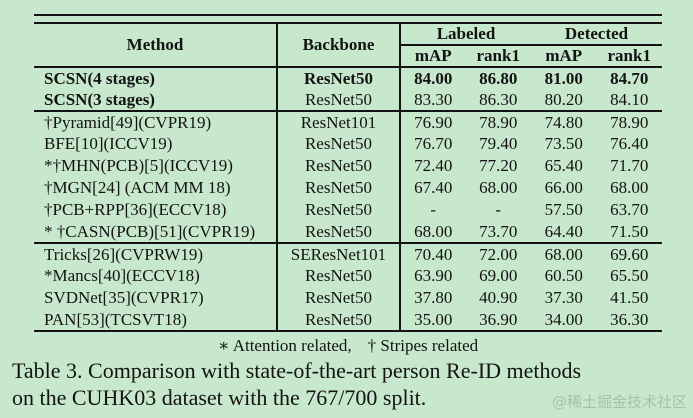  Describe the element at coordinates (563, 143) in the screenshot. I see `value-cell: 73.50` at that location.